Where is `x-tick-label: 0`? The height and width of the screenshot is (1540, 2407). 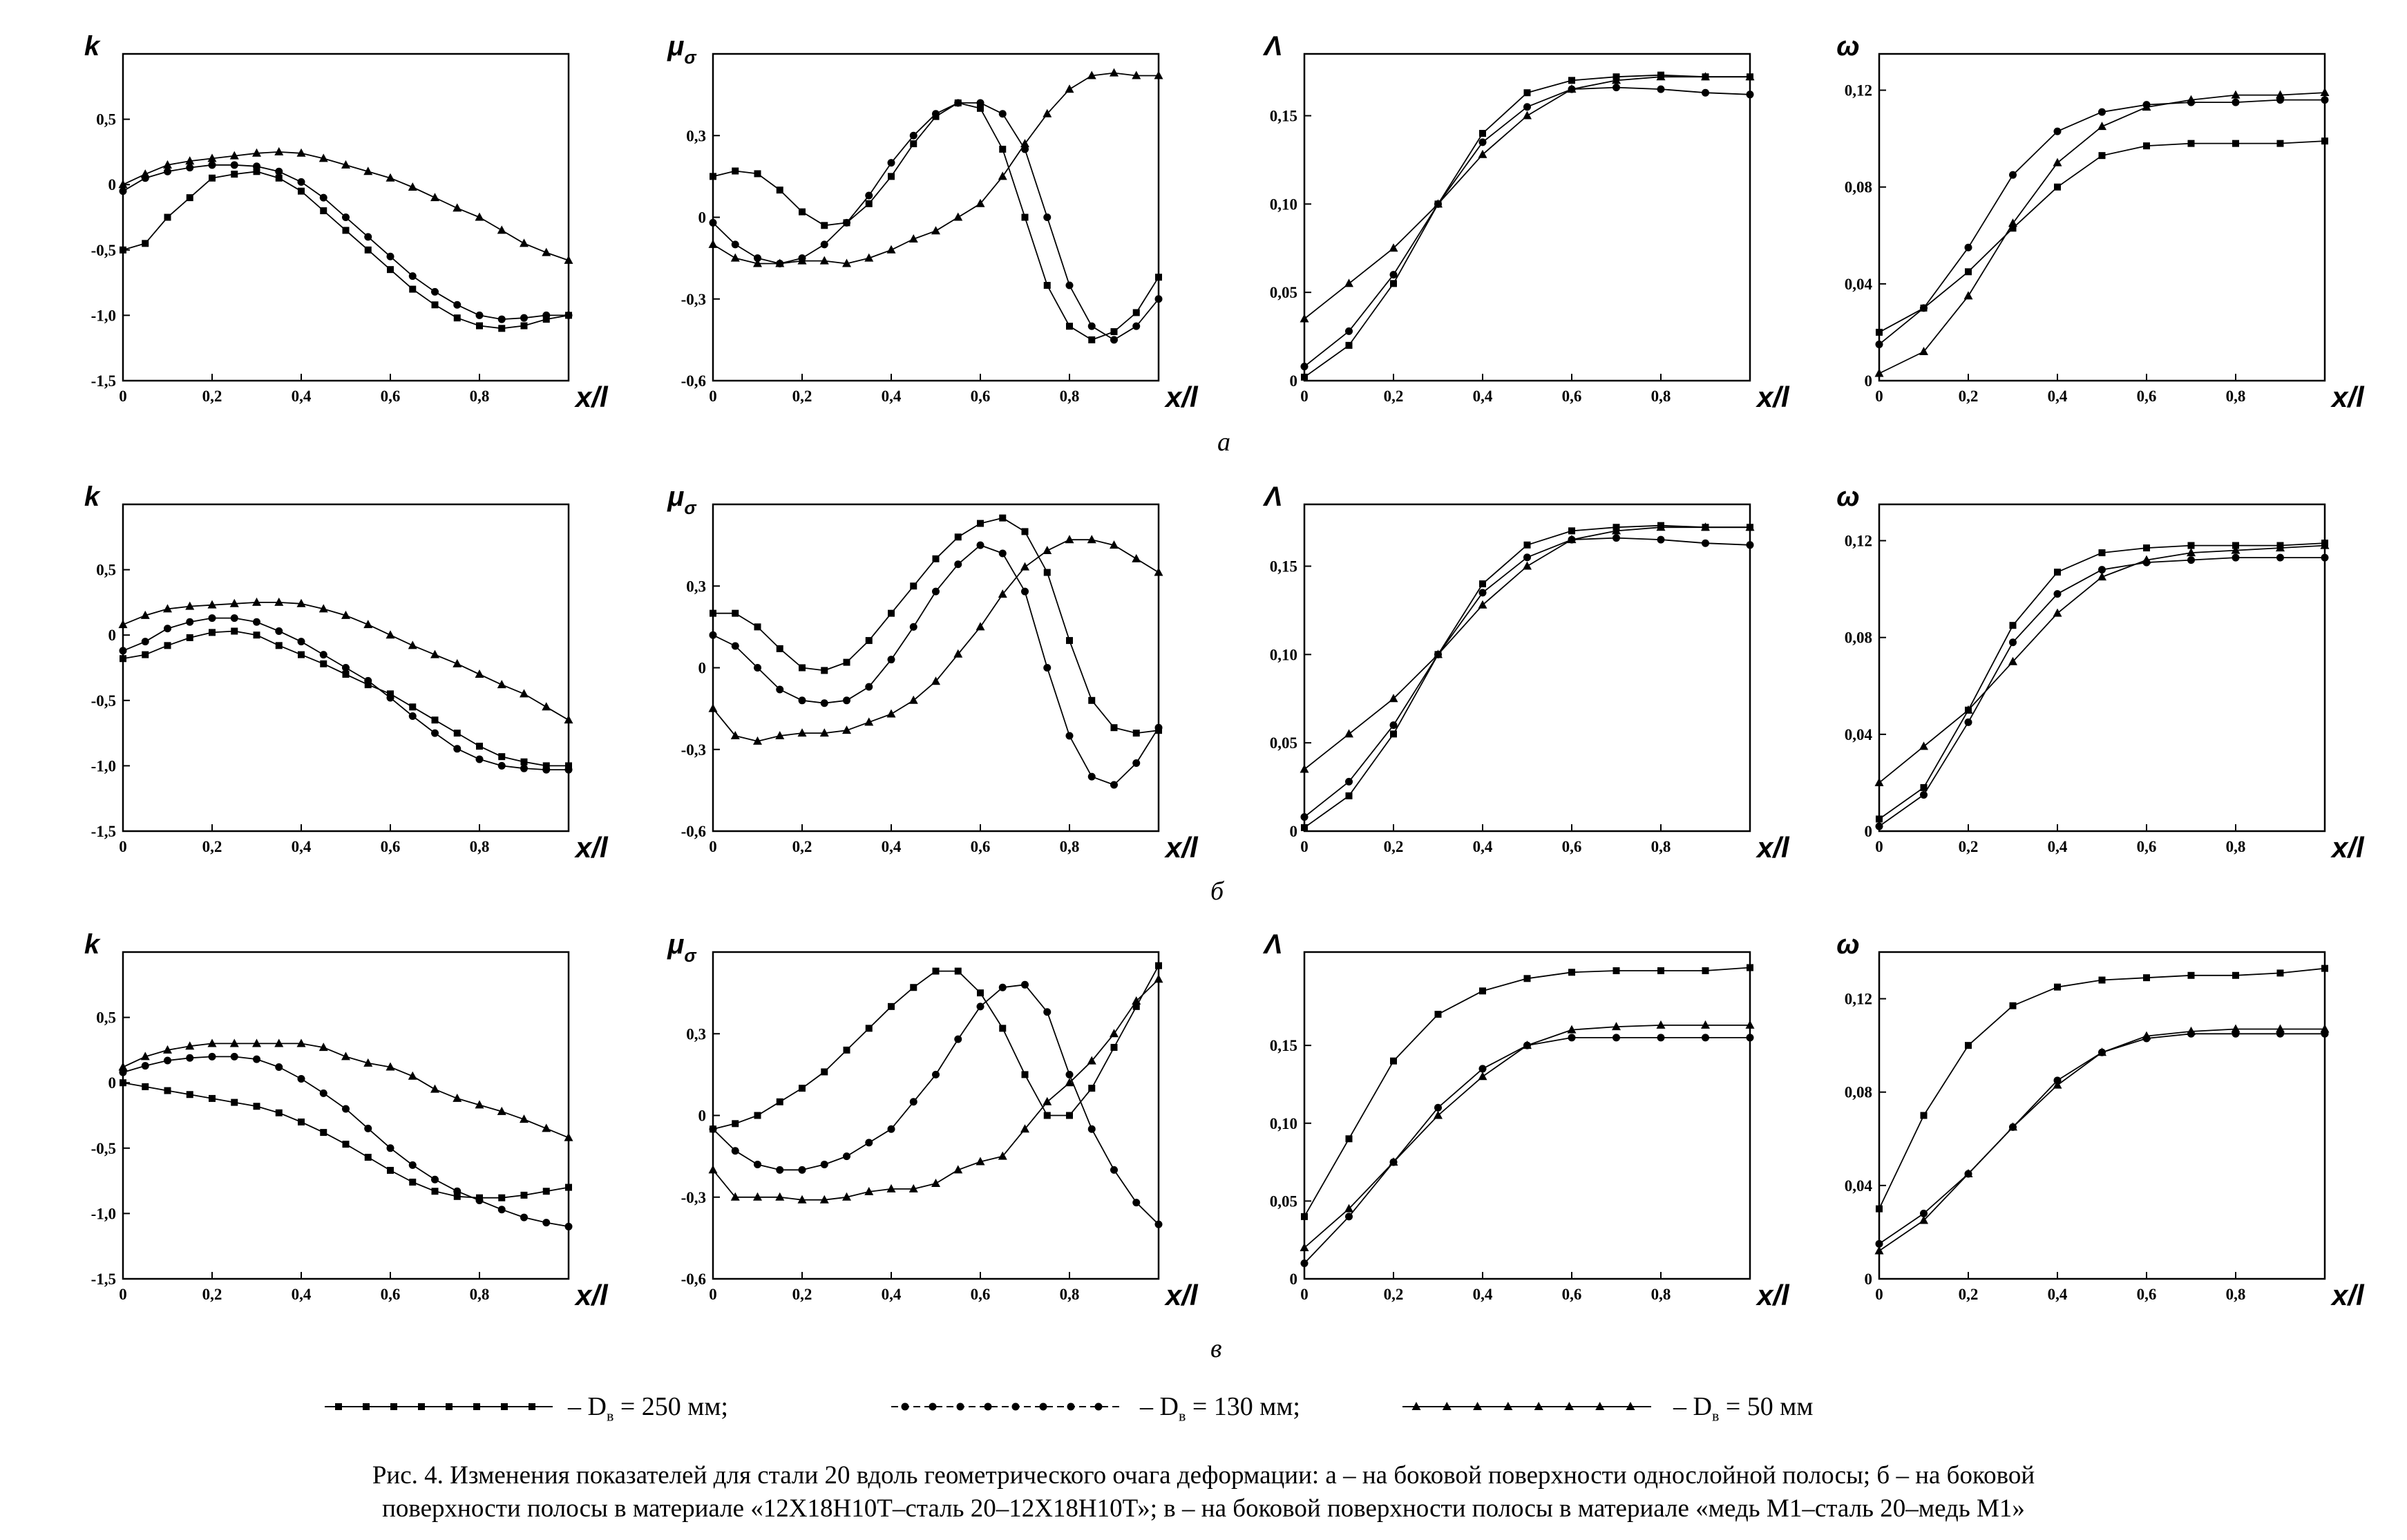
x-tick-label: 0 is located at coordinates (1879, 846).